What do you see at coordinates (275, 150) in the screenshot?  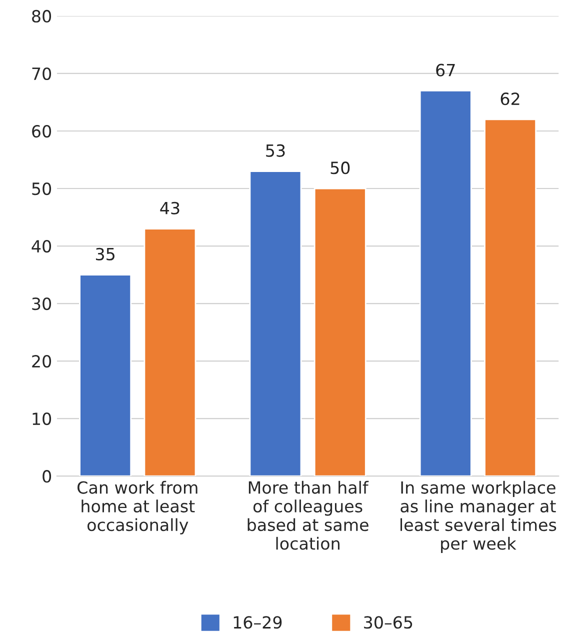 I see `data-label: 53` at bounding box center [275, 150].